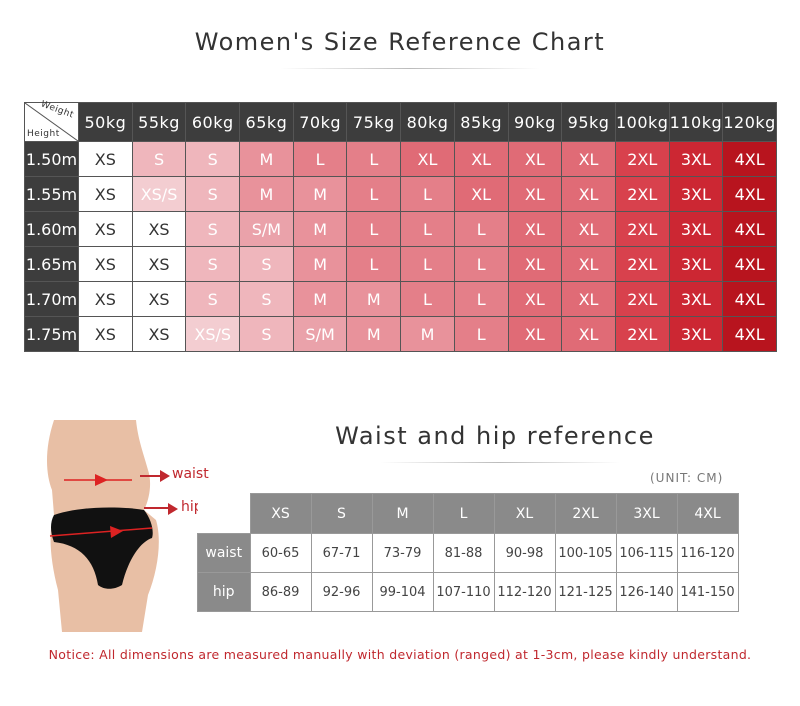 The image size is (800, 706). I want to click on header-row: XS S M L XL 2XL 3XL 4XL, so click(468, 513).